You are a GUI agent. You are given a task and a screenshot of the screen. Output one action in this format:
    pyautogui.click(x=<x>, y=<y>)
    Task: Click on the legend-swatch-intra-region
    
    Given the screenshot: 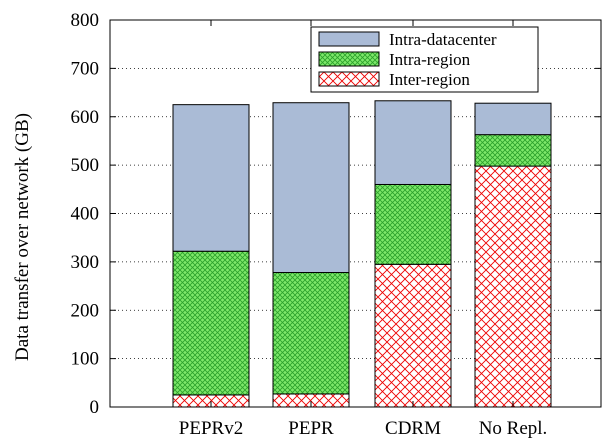 What is the action you would take?
    pyautogui.click(x=349, y=59)
    